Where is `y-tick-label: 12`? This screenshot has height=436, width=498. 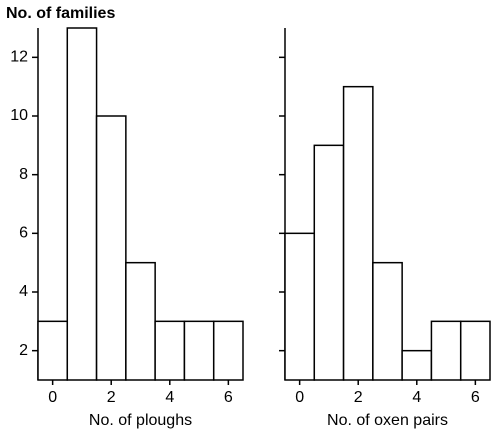 y-tick-label: 12 is located at coordinates (19, 57).